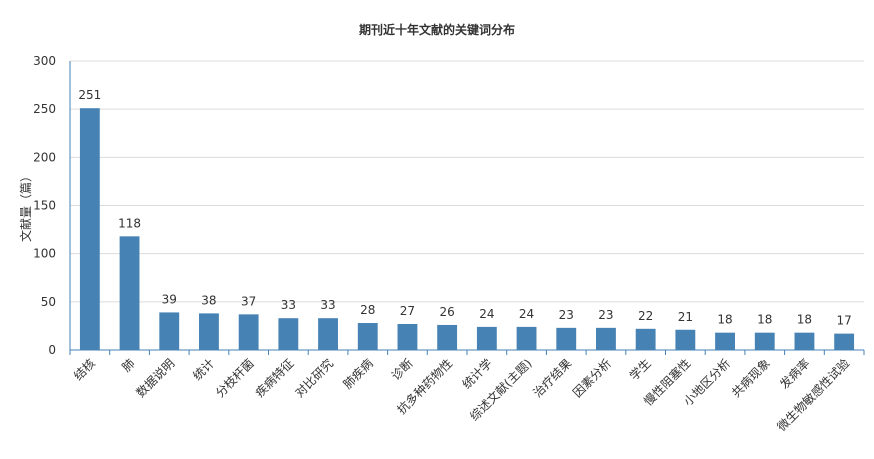 This screenshot has height=459, width=874. What do you see at coordinates (44, 254) in the screenshot?
I see `y-tick-label: 100` at bounding box center [44, 254].